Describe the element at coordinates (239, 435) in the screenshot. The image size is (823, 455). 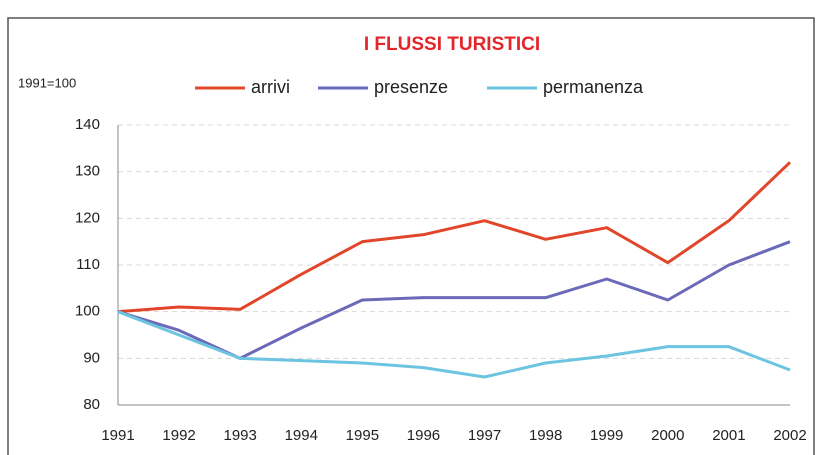
I see `x-tick-label: 1993` at that location.